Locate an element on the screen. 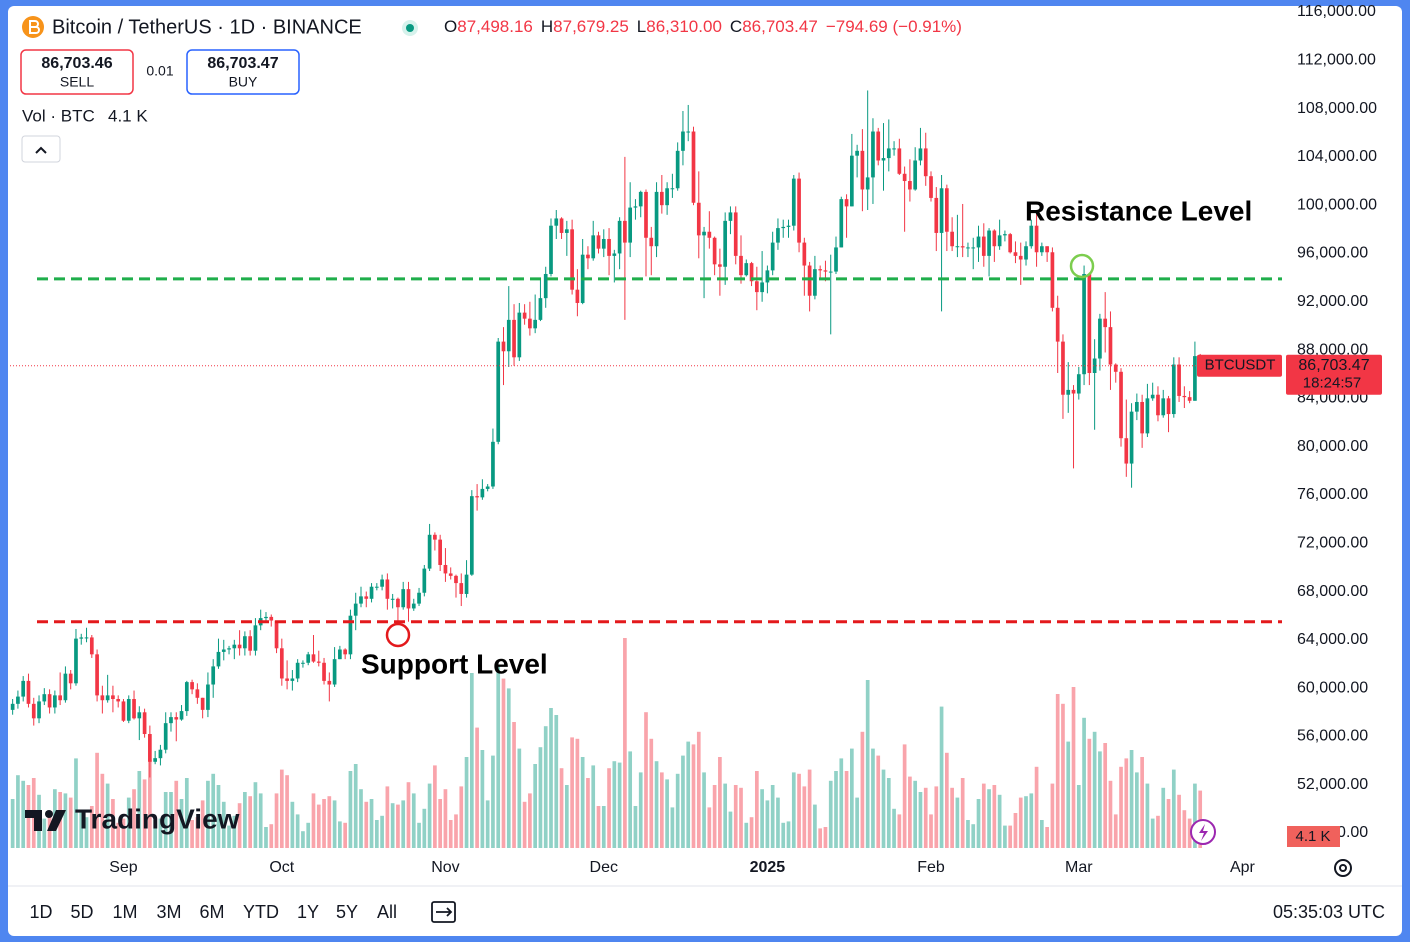  range-button: 1Y is located at coordinates (308, 912).